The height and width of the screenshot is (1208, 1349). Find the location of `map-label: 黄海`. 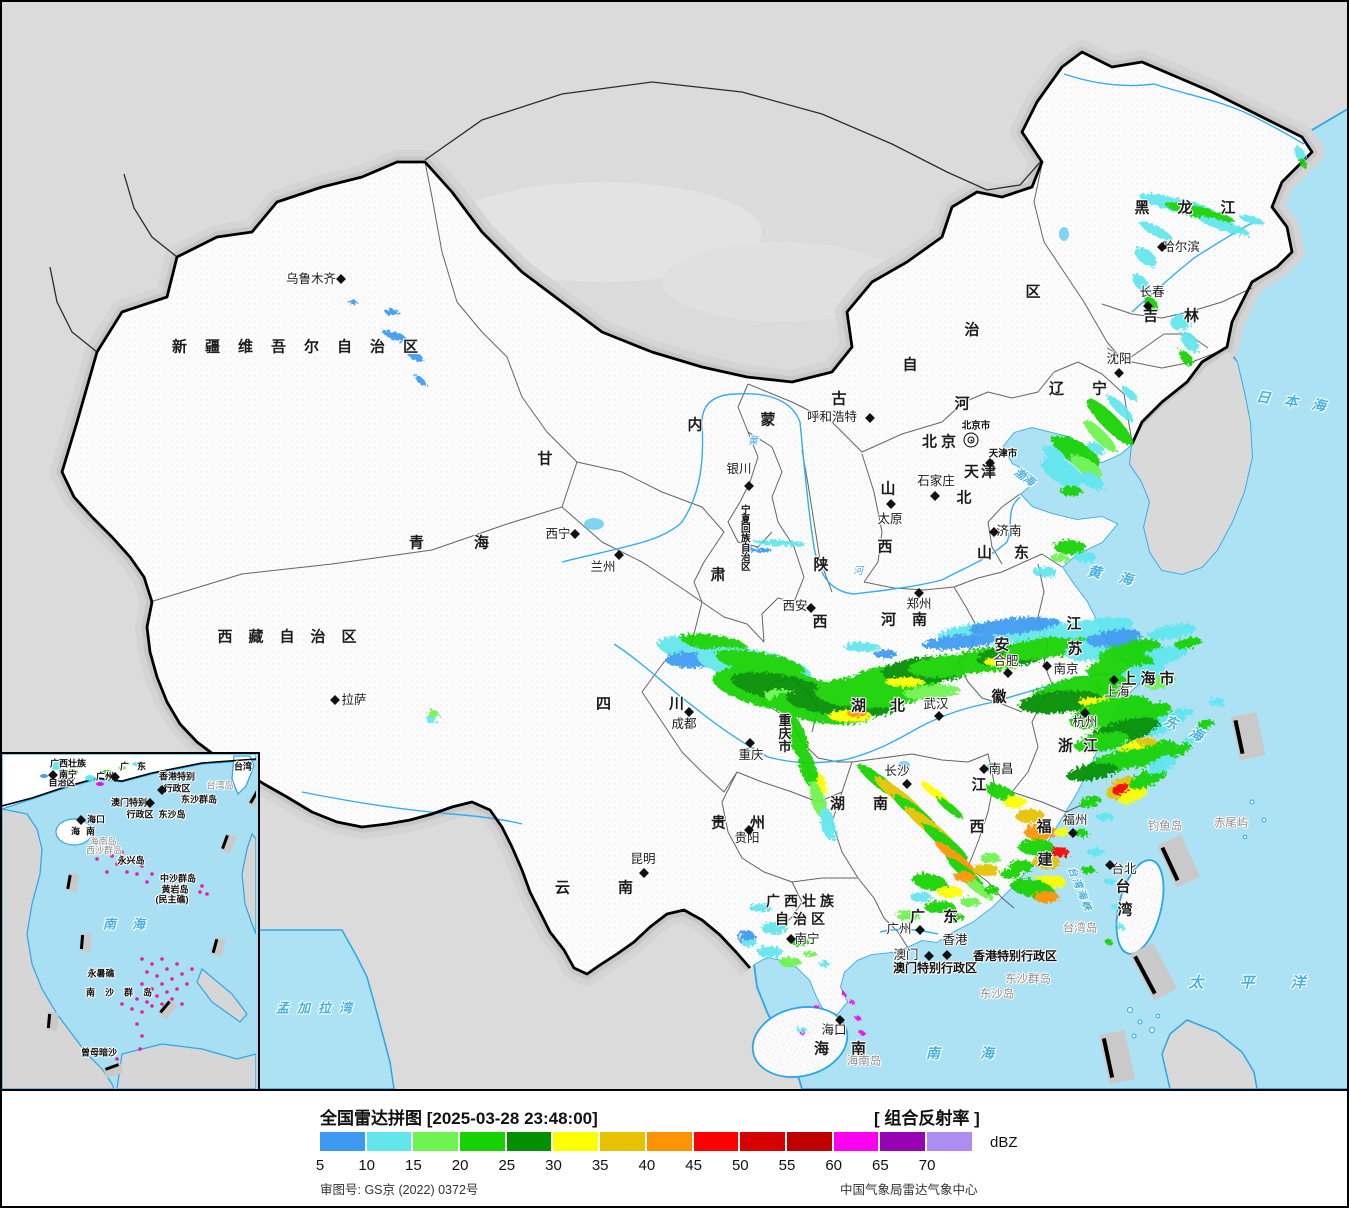

map-label: 黄海 is located at coordinates (1119, 577).